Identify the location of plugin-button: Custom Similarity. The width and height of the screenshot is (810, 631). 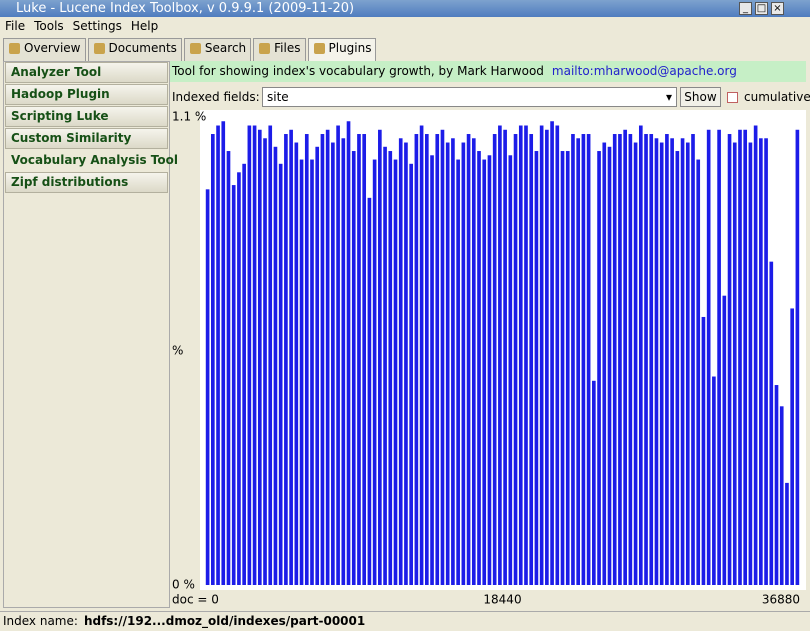
(86, 138).